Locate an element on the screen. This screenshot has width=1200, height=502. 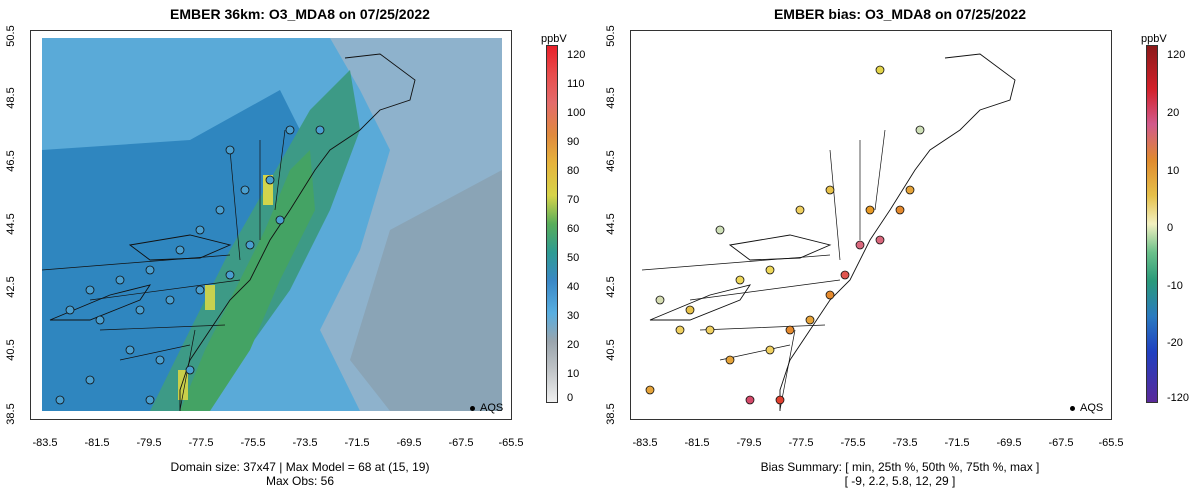
lon-tick: -81.5 is located at coordinates (97, 443).